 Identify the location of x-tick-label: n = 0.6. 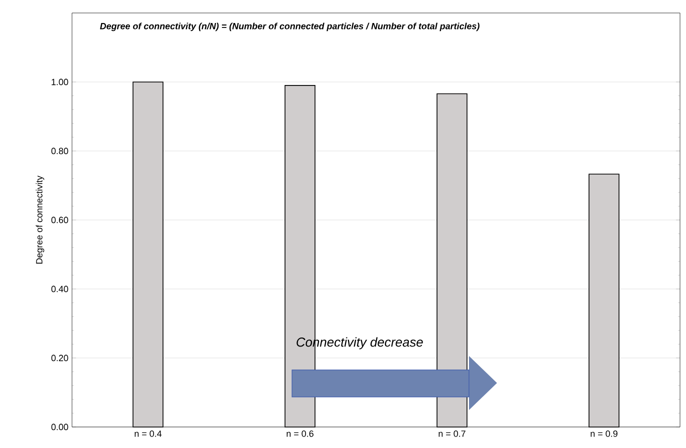
(300, 433).